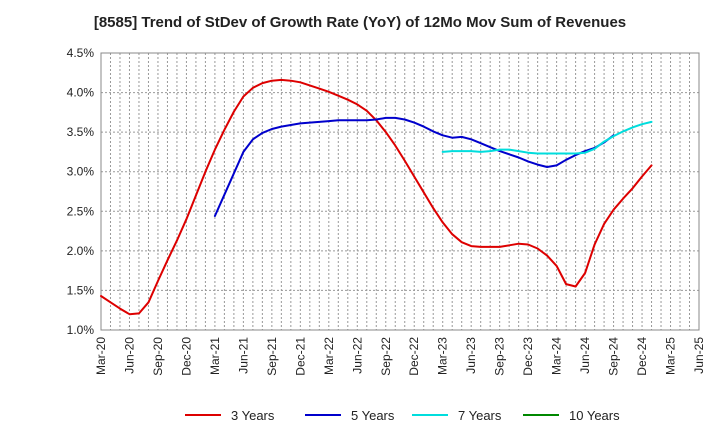 This screenshot has height=440, width=720. I want to click on y-tick-label: 2.5%, so click(81, 211).